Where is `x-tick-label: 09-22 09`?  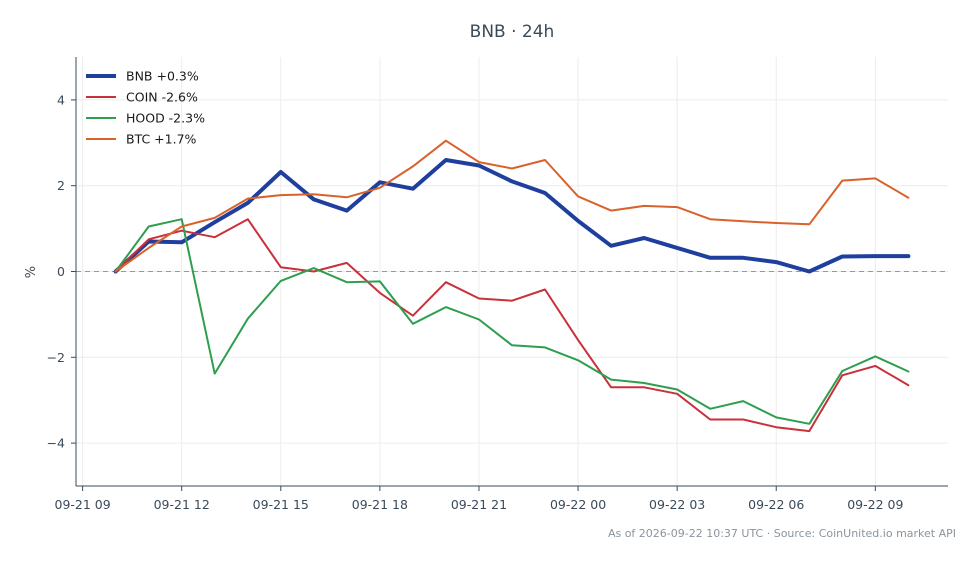 x-tick-label: 09-22 09 is located at coordinates (875, 504).